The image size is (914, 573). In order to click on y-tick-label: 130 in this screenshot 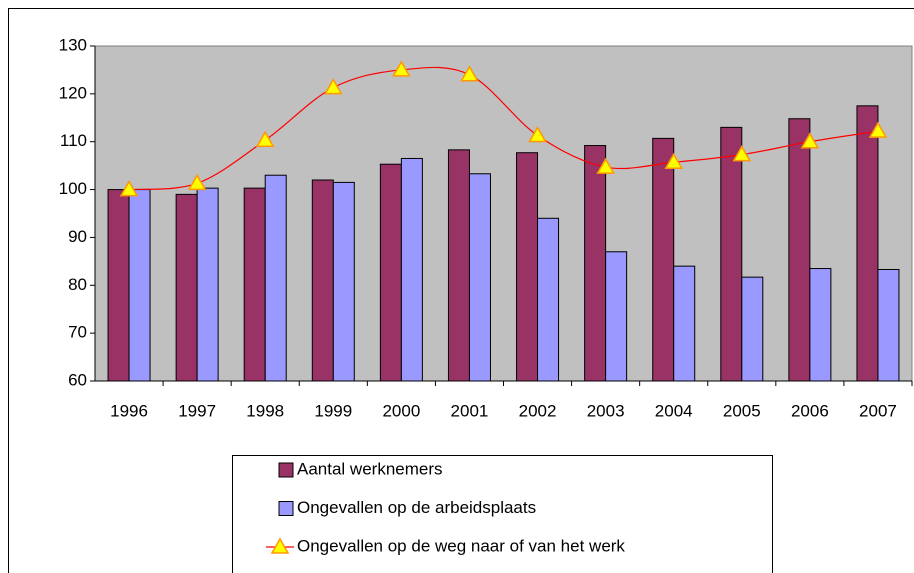, I will do `click(73, 44)`.